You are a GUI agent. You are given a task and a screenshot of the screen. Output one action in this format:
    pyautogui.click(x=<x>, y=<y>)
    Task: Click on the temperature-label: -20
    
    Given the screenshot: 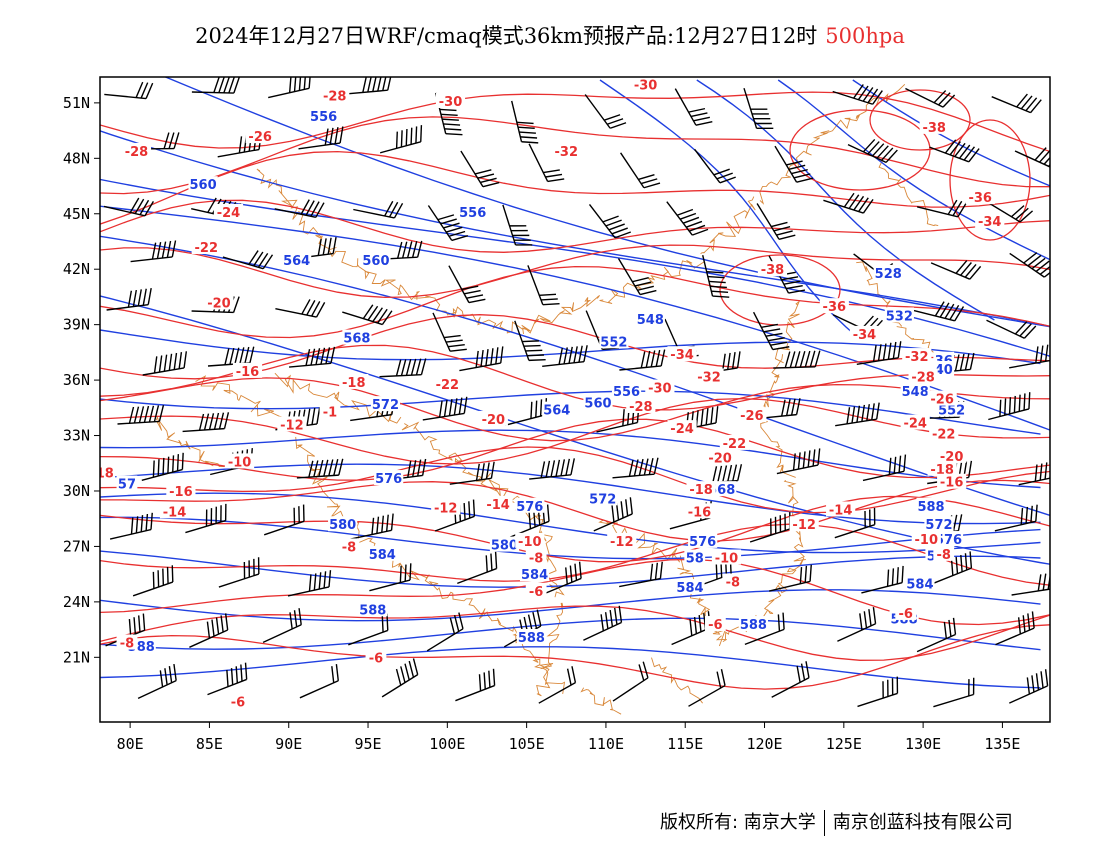 What is the action you would take?
    pyautogui.click(x=494, y=420)
    